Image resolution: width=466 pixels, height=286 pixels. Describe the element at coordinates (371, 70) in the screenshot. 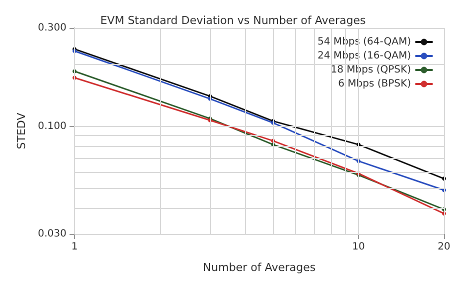

I see `legend-label: 18 Mbps (QPSK)` at that location.